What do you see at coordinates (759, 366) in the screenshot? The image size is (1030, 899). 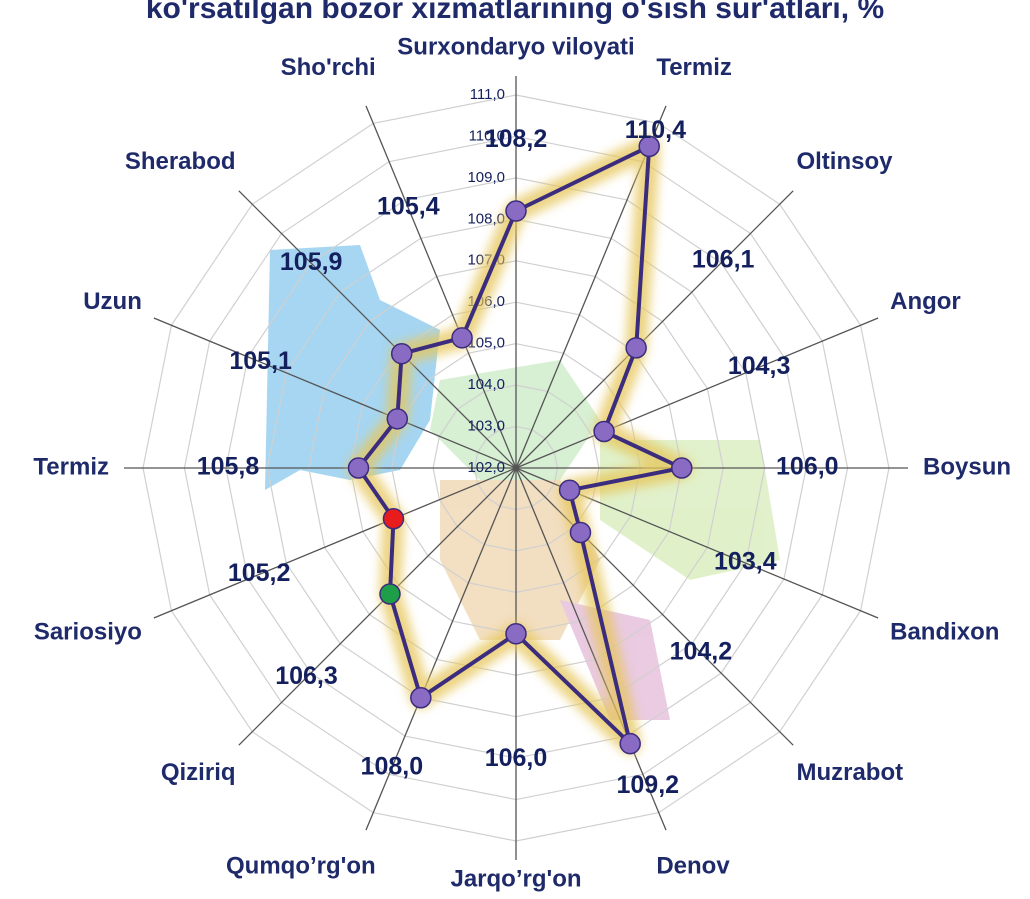 I see `data-label: 104,3` at bounding box center [759, 366].